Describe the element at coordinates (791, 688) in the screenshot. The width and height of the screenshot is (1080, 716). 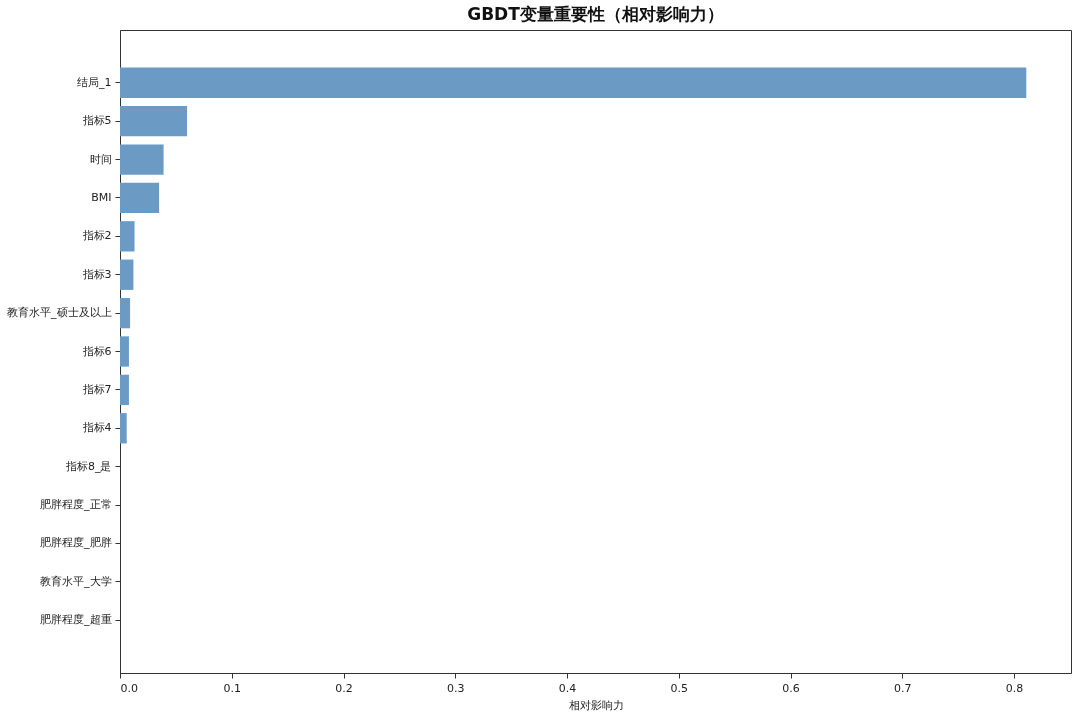
I see `x-tick-label: 0.6` at that location.